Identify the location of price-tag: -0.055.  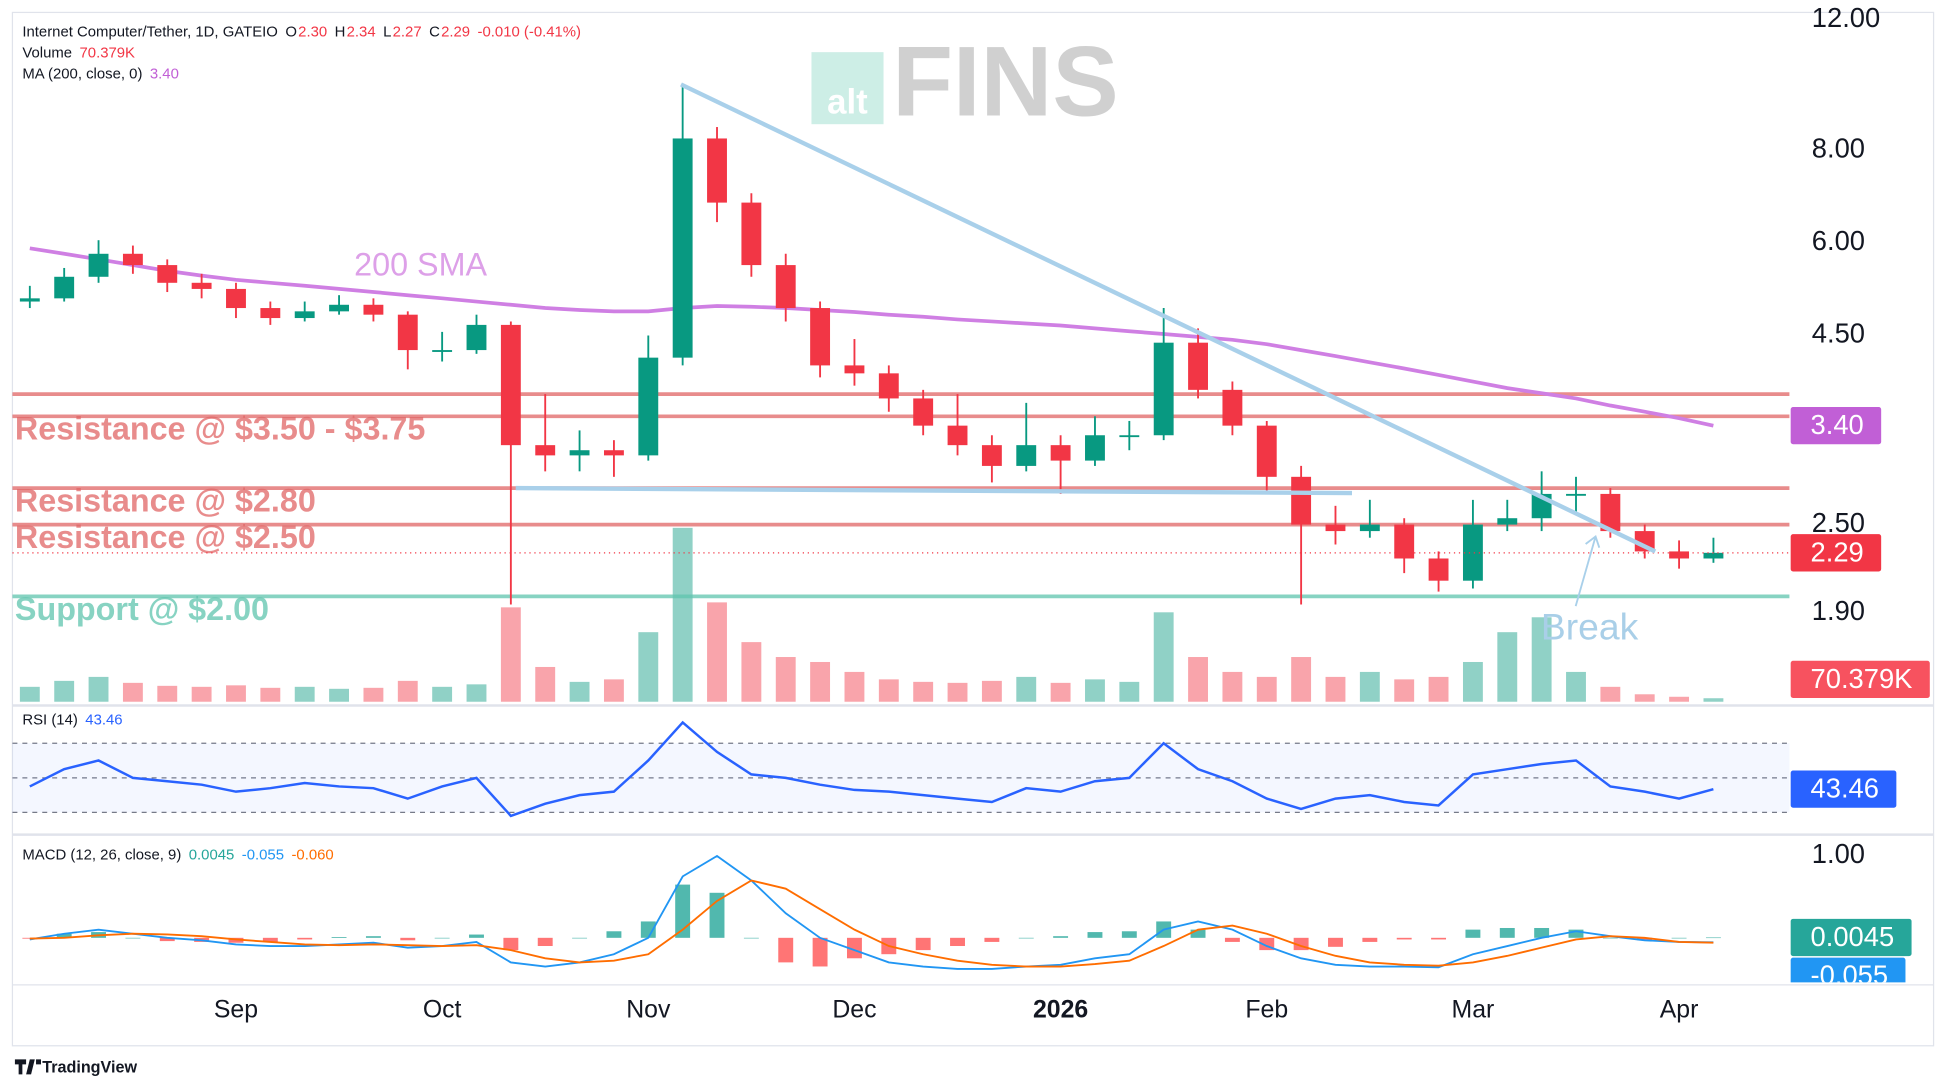
(1848, 970).